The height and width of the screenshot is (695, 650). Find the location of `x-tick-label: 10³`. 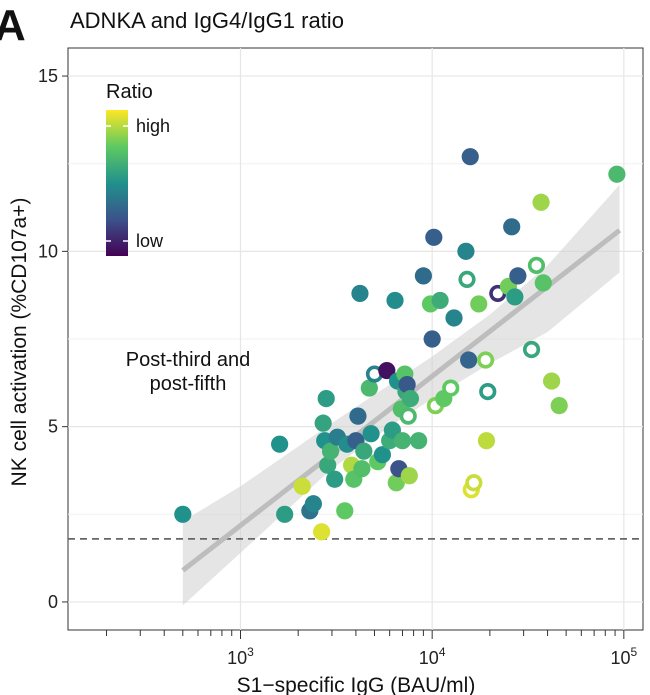

x-tick-label: 10³ is located at coordinates (240, 656).